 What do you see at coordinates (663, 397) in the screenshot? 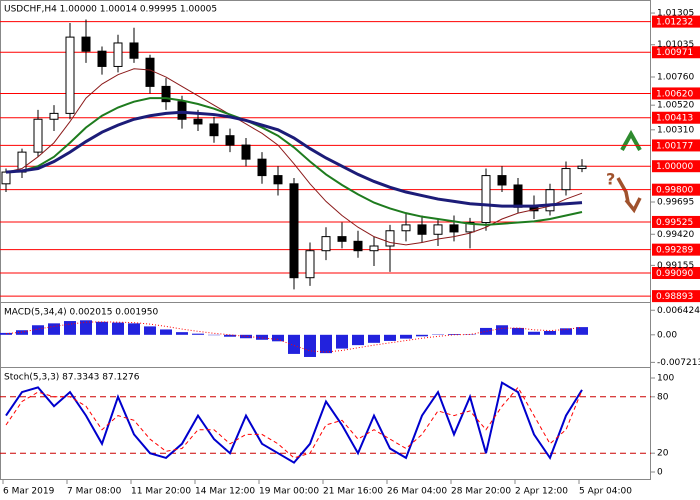
I see `y-tick-label: 80` at bounding box center [663, 397].